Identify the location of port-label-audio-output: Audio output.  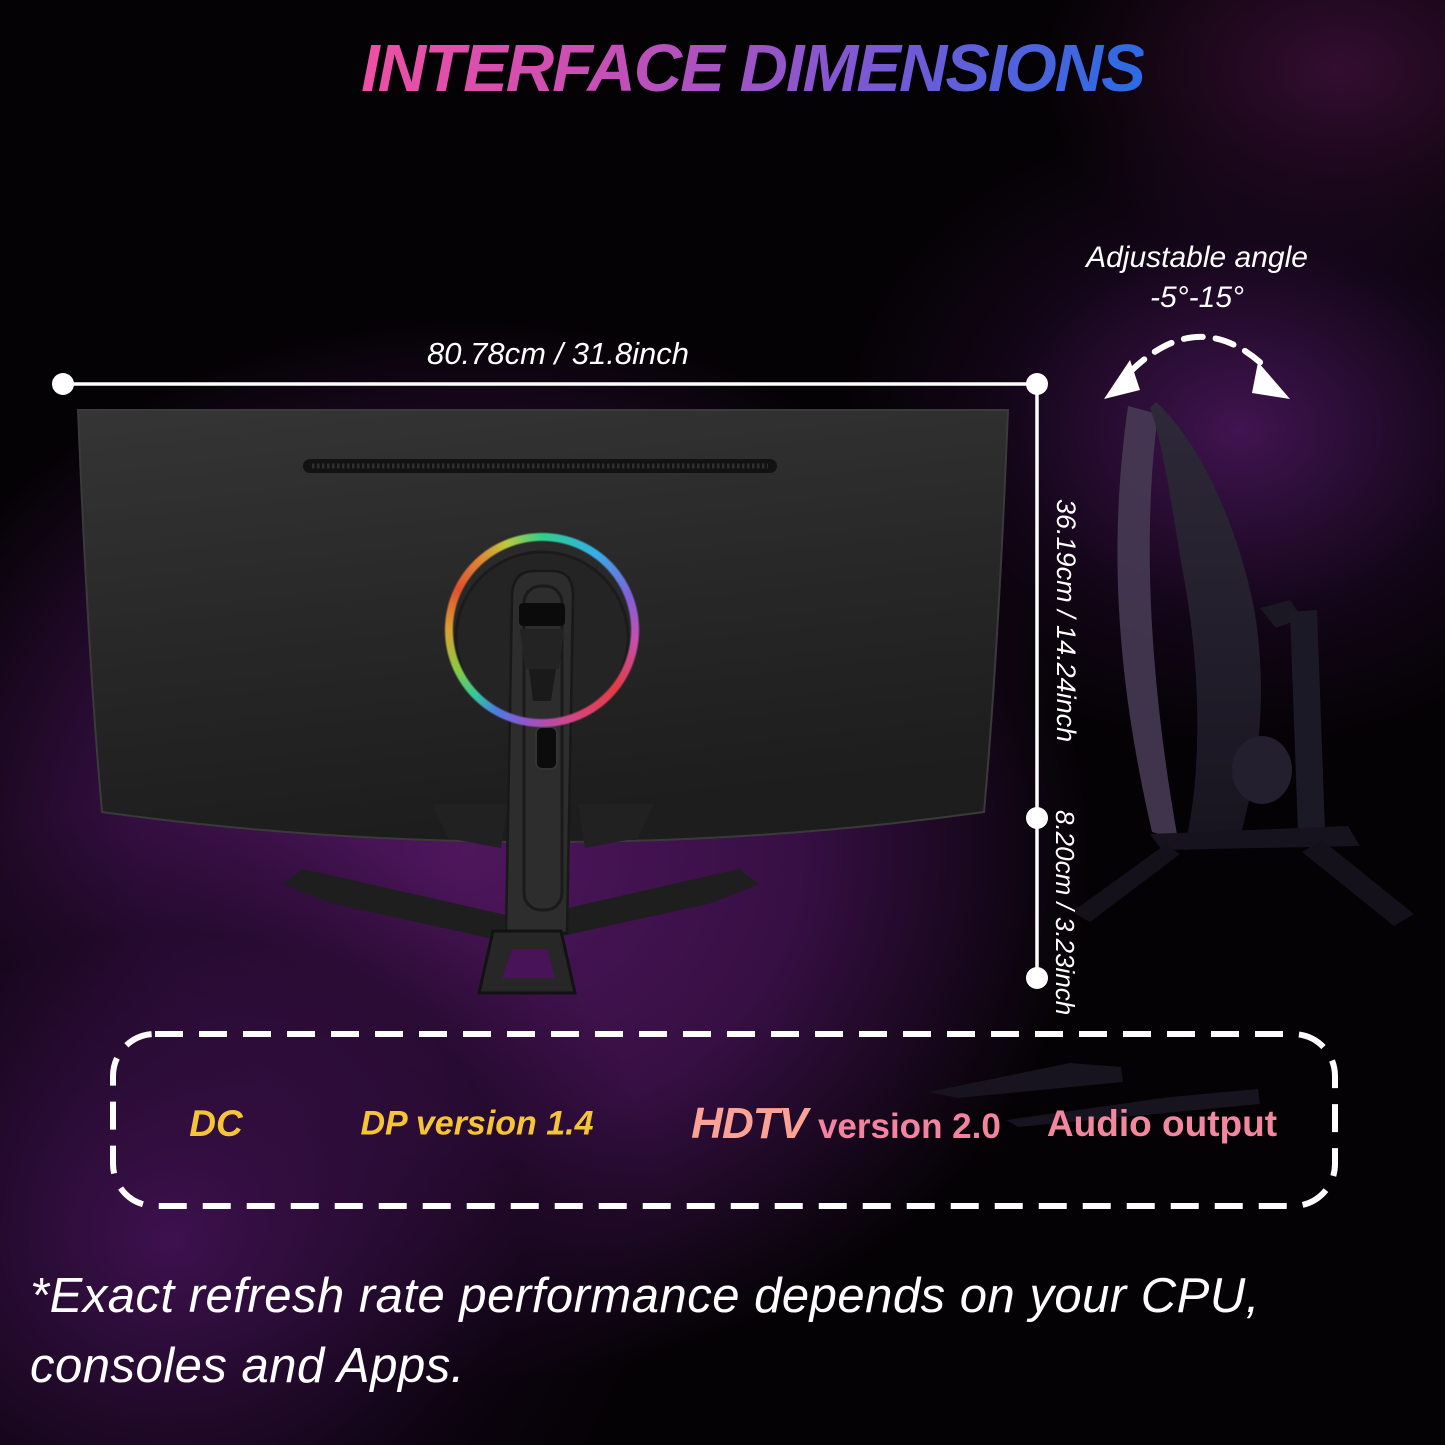
(1162, 1124).